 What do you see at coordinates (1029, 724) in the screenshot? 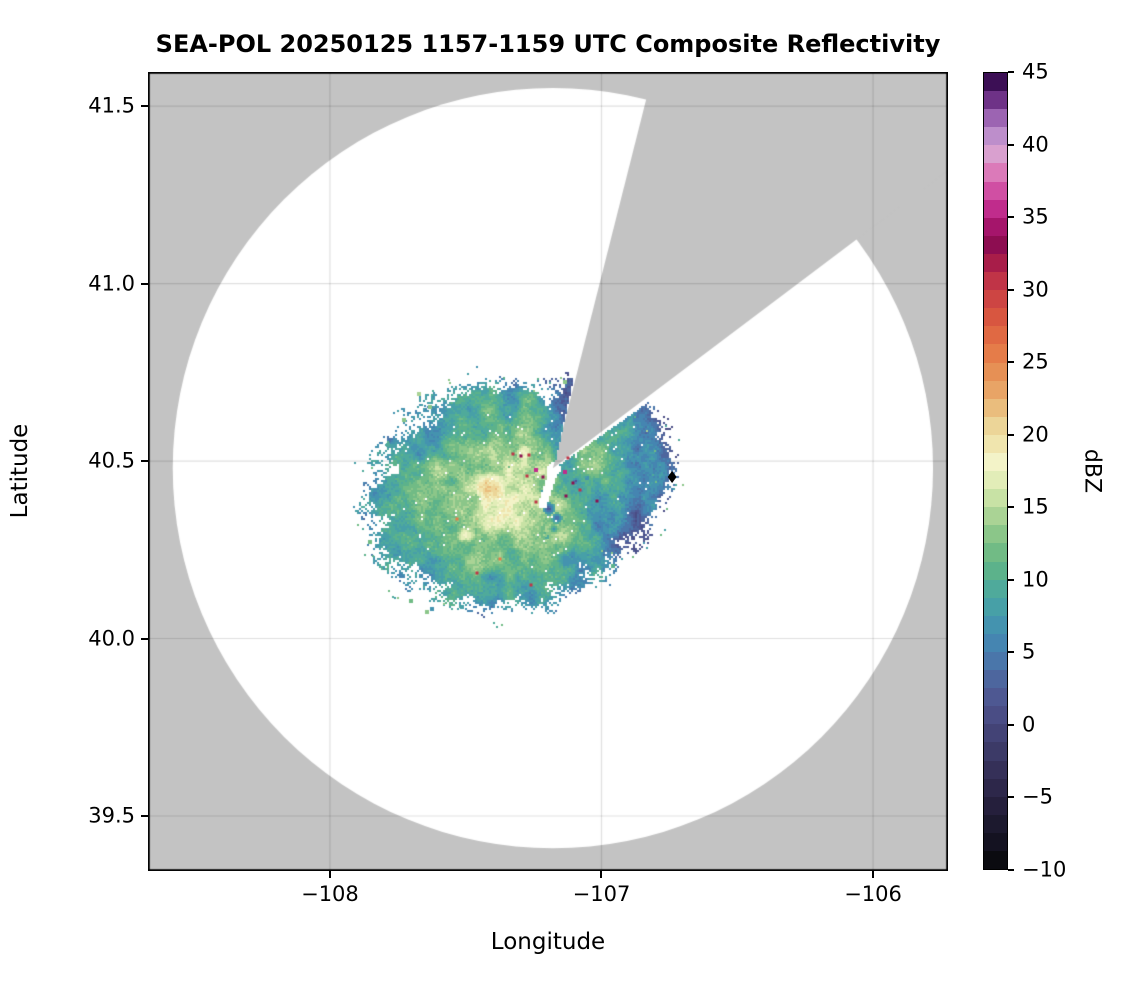
I see `colorbar-tick-label: 0` at bounding box center [1029, 724].